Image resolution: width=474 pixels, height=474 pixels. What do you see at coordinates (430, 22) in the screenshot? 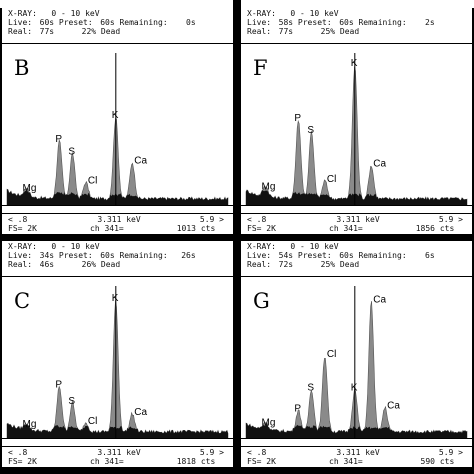
I see `remaining-time: 2s` at bounding box center [430, 22].